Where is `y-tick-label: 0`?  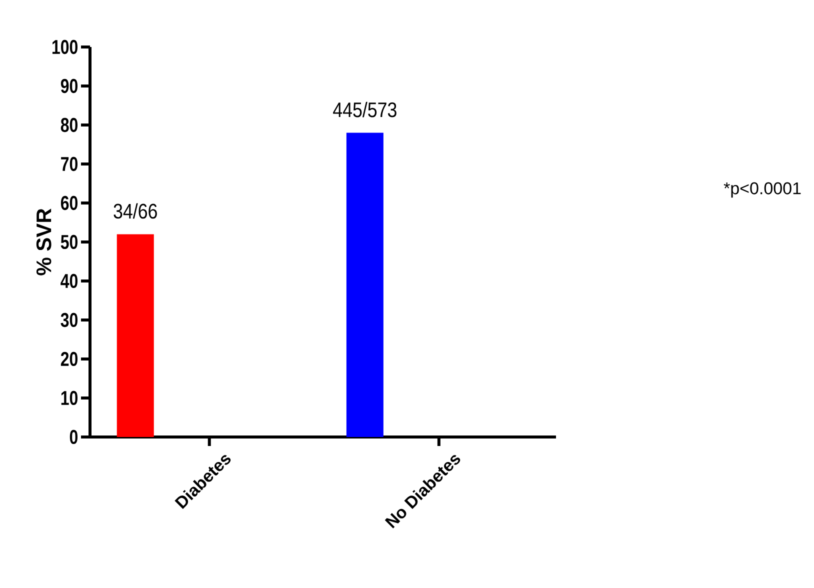 y-tick-label: 0 is located at coordinates (74, 437).